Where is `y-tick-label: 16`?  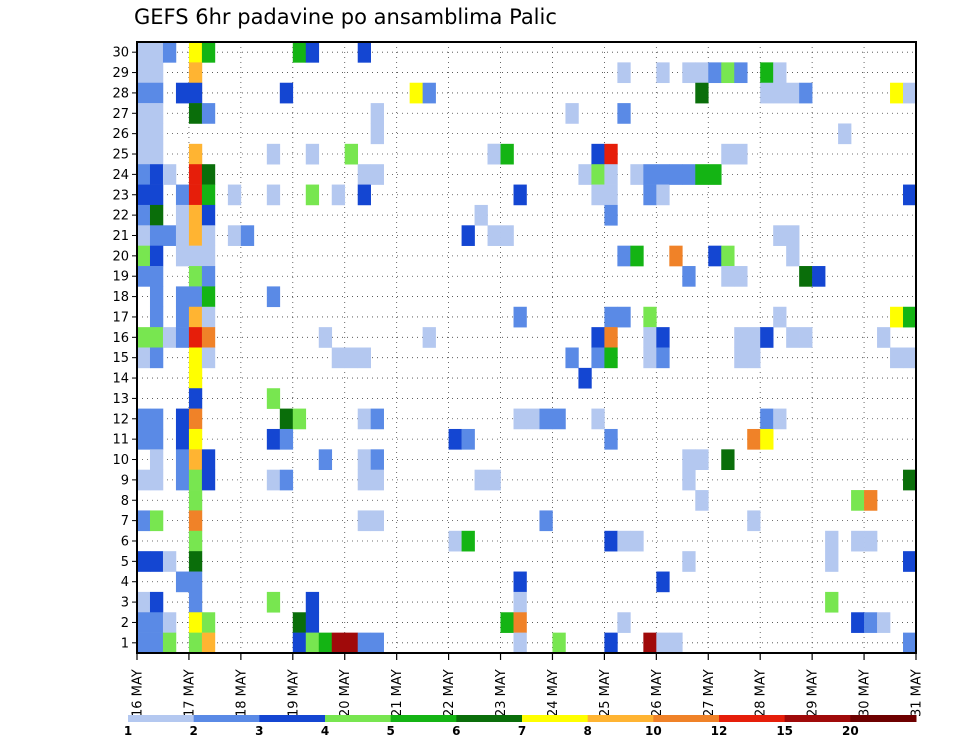 y-tick-label: 16 is located at coordinates (120, 338).